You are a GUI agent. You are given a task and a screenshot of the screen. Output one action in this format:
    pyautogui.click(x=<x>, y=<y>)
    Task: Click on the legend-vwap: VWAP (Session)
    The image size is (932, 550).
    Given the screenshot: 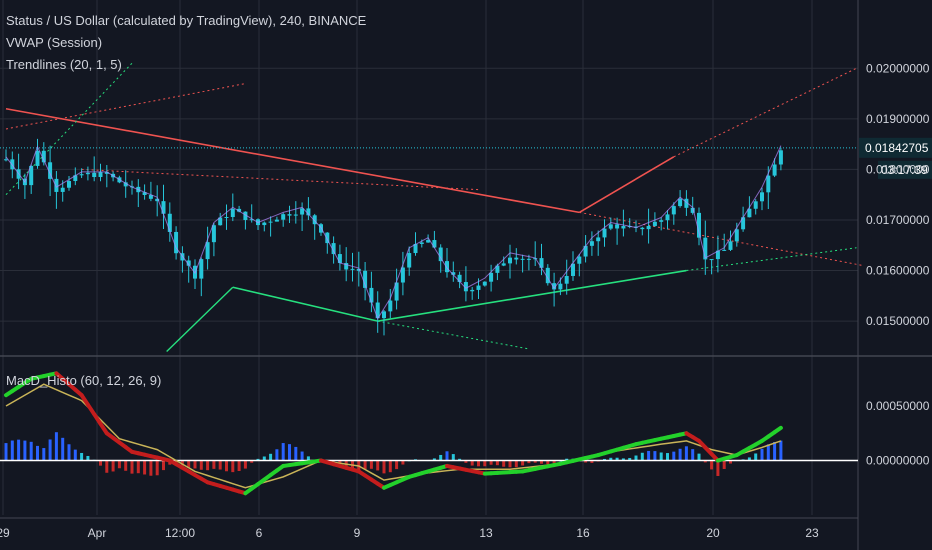 What is the action you would take?
    pyautogui.click(x=54, y=42)
    